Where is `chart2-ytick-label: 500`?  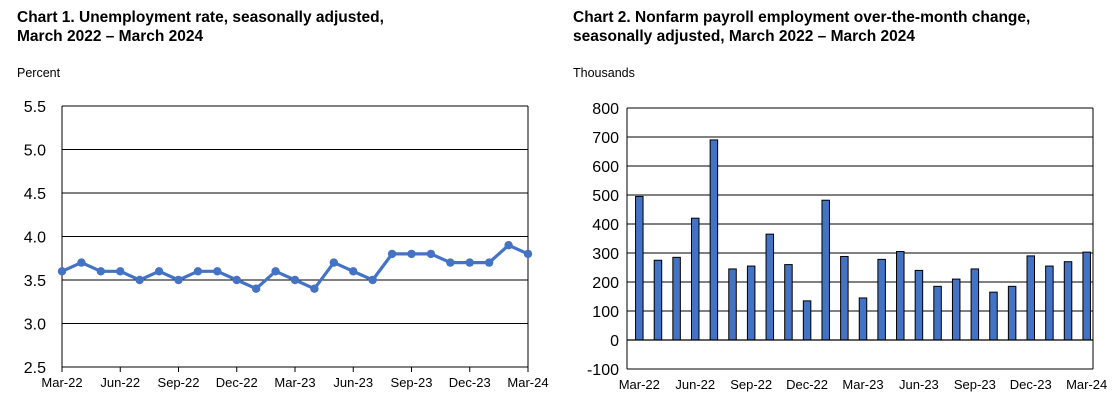 chart2-ytick-label: 500 is located at coordinates (605, 196).